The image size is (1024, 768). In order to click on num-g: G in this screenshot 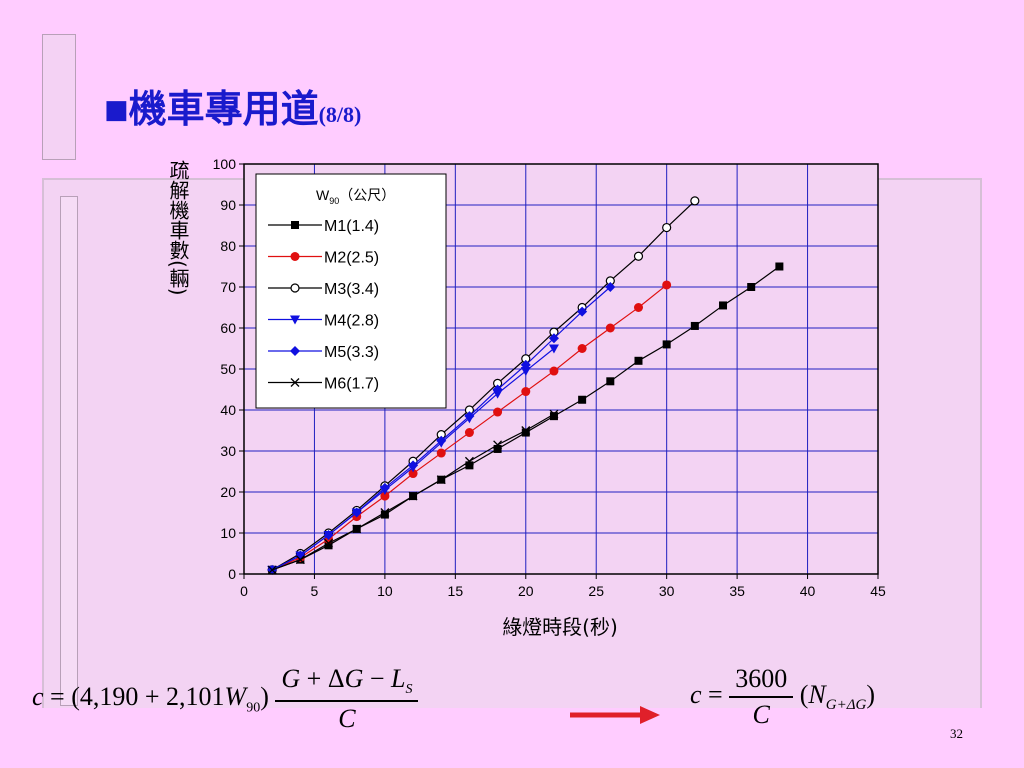, I will do `click(291, 678)`.